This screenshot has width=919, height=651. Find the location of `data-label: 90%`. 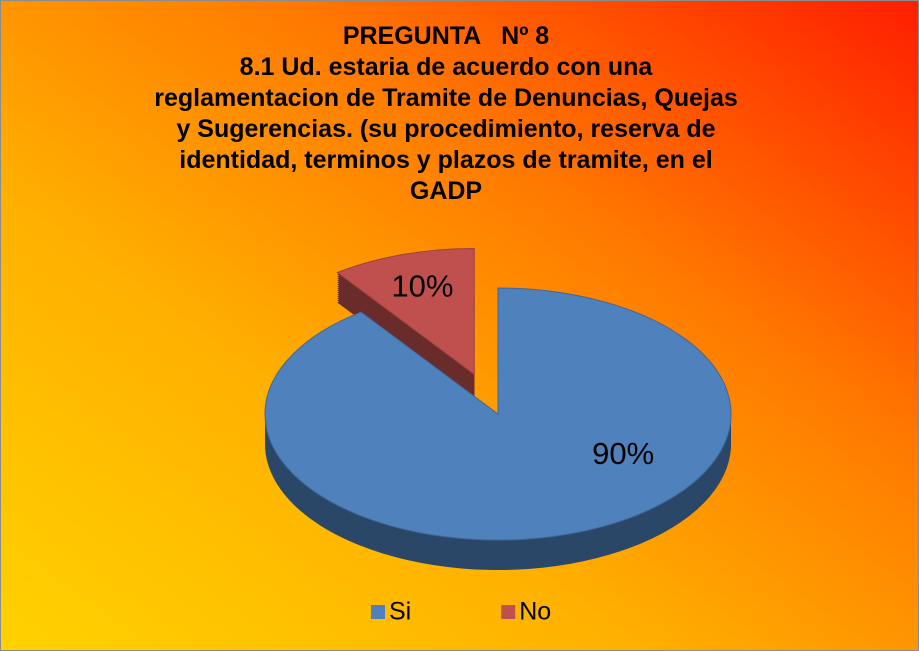

data-label: 90% is located at coordinates (623, 453).